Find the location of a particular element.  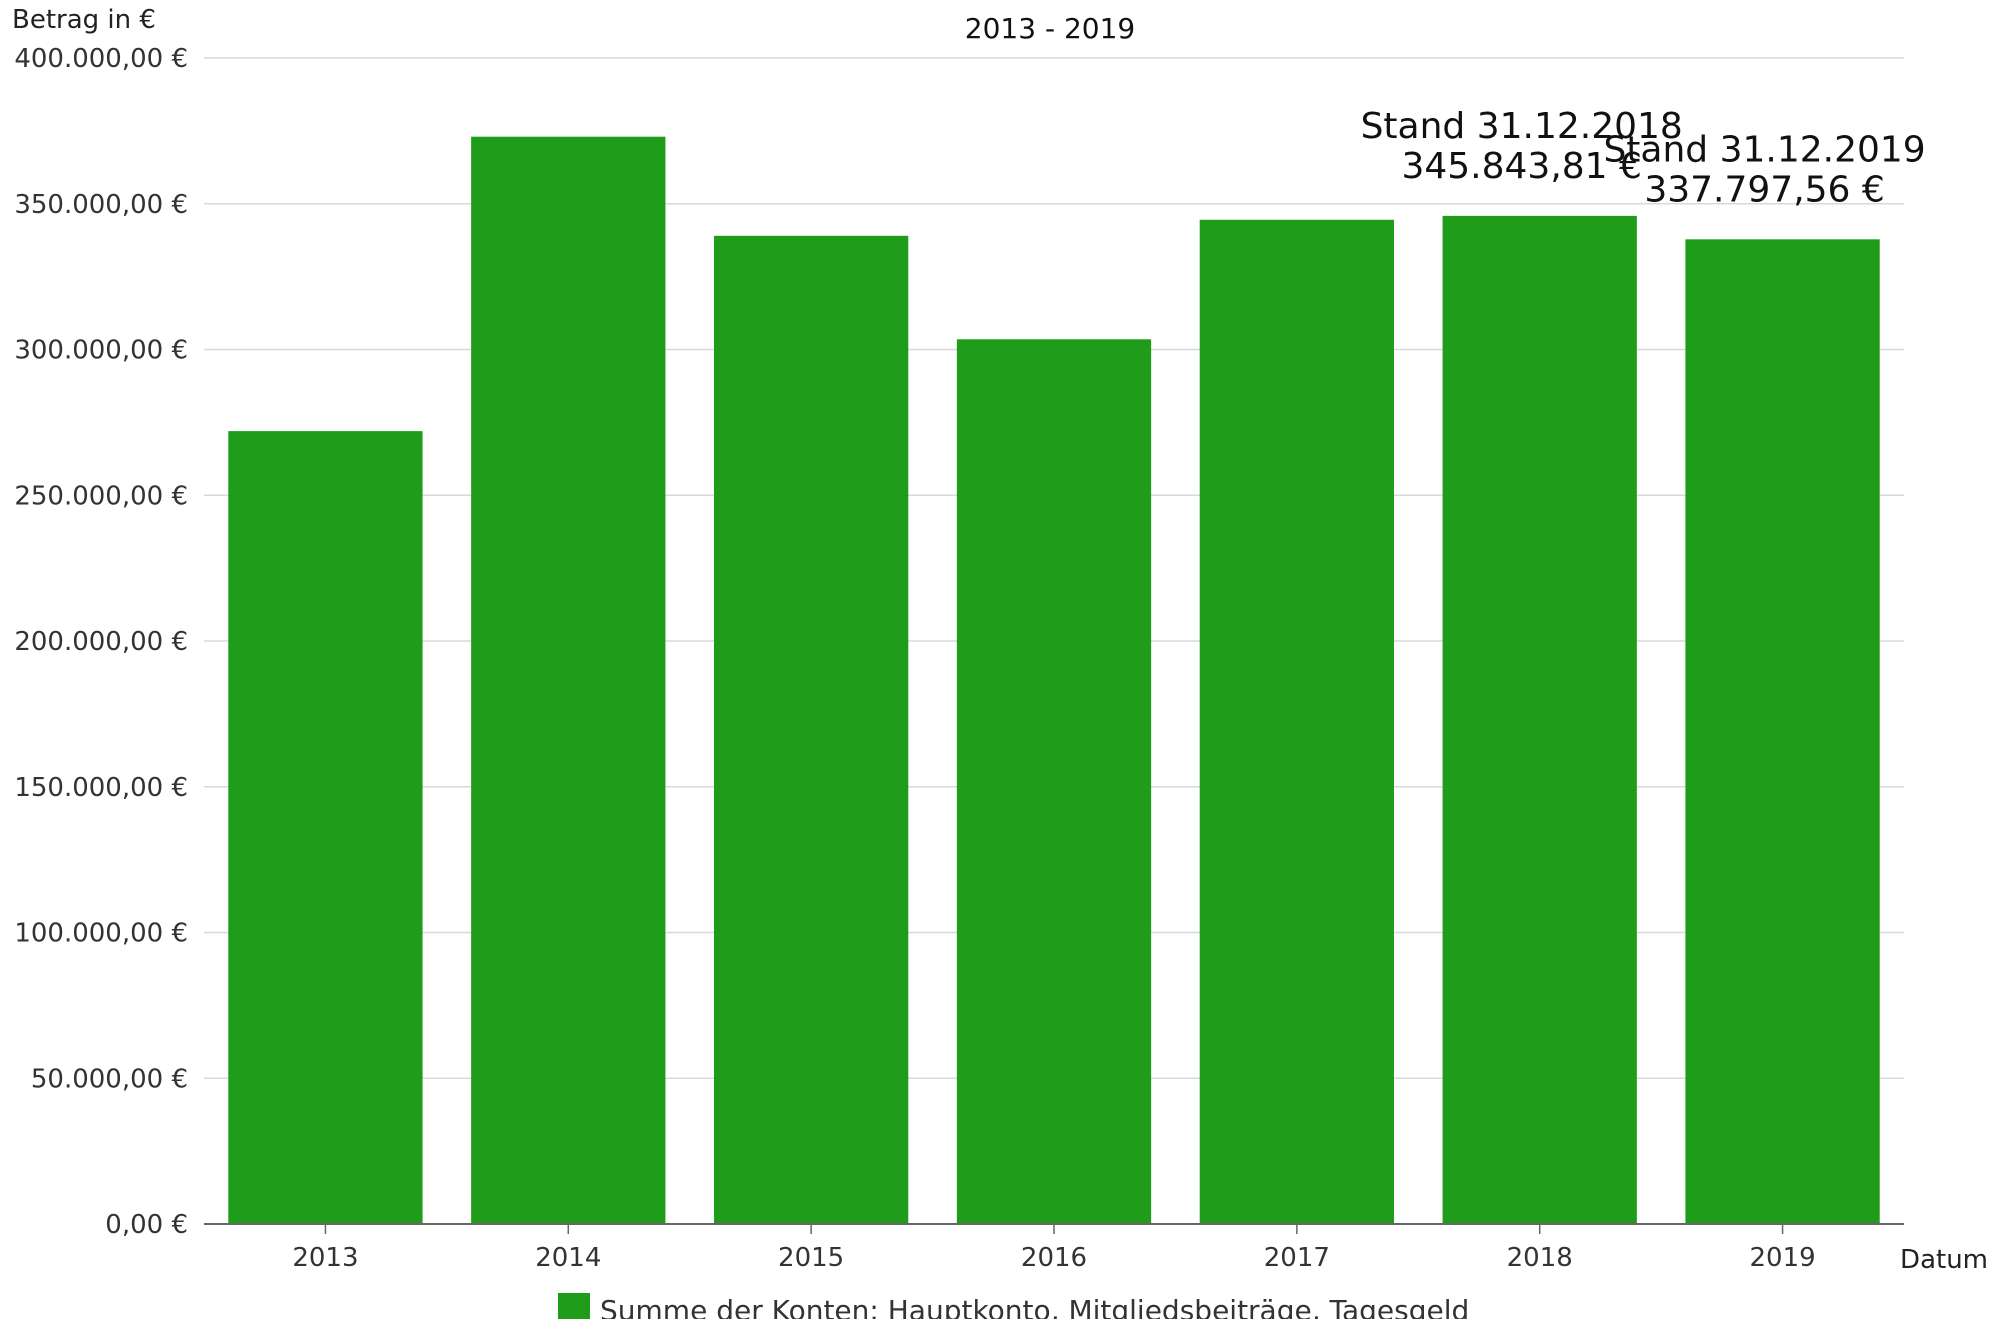

y-axis-title: Betrag in € is located at coordinates (84, 20).